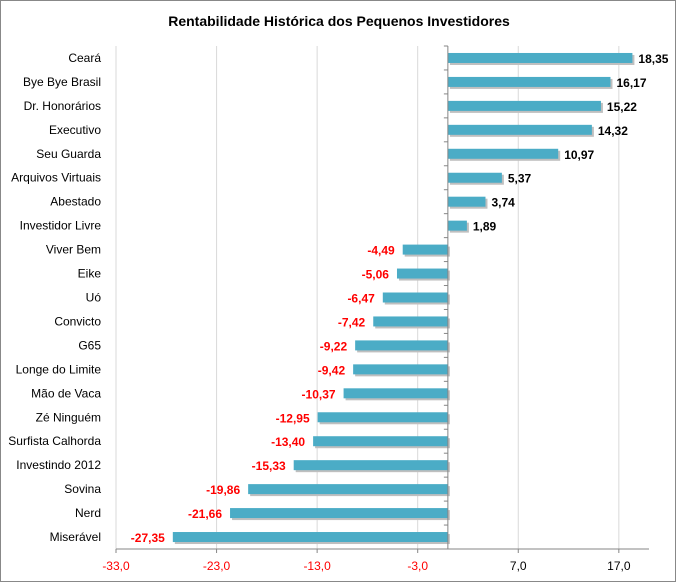 The image size is (676, 583). What do you see at coordinates (61, 226) in the screenshot?
I see `category-label: Investidor Livre` at bounding box center [61, 226].